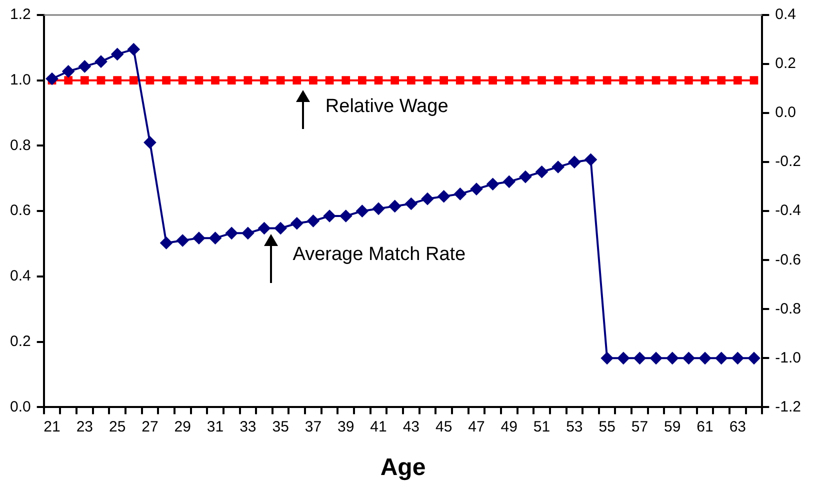  Describe the element at coordinates (639, 427) in the screenshot. I see `x-tick-label: 57` at that location.